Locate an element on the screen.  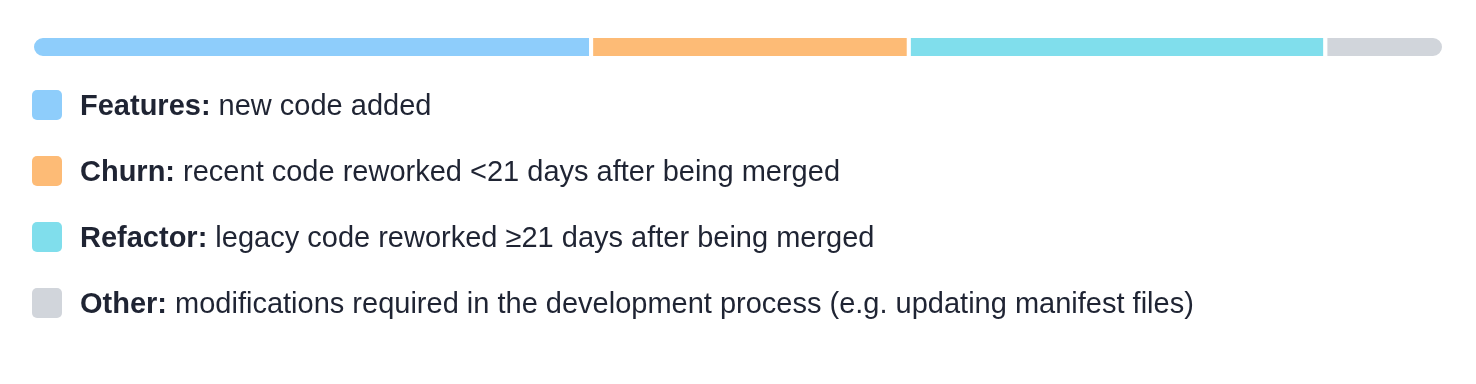
legend-label: Churn: recent code reworked <21 days after being merged is located at coordinates (460, 170).